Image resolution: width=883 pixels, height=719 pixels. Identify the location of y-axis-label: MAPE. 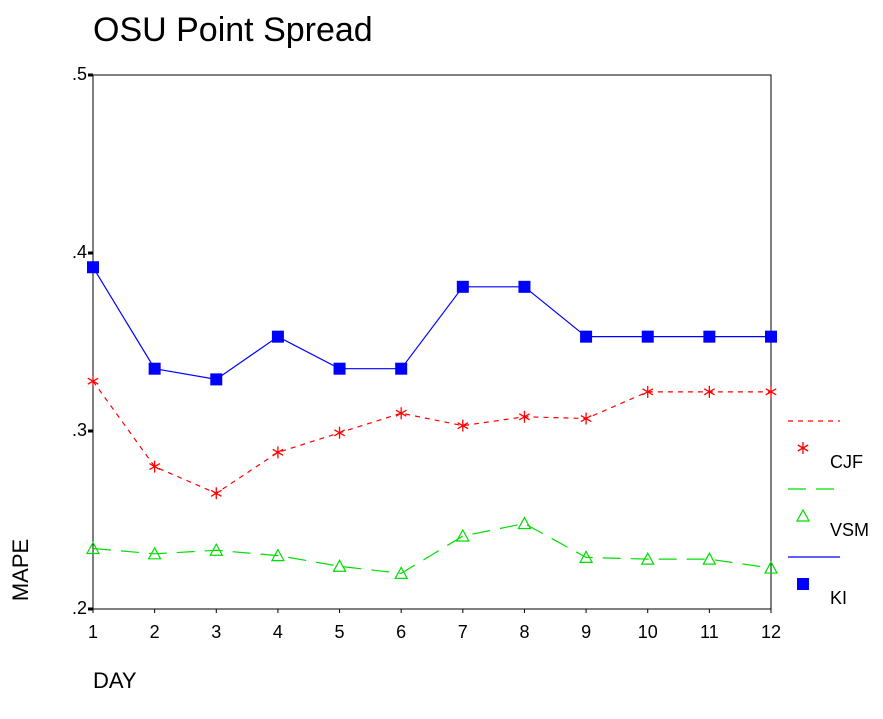
(20, 570).